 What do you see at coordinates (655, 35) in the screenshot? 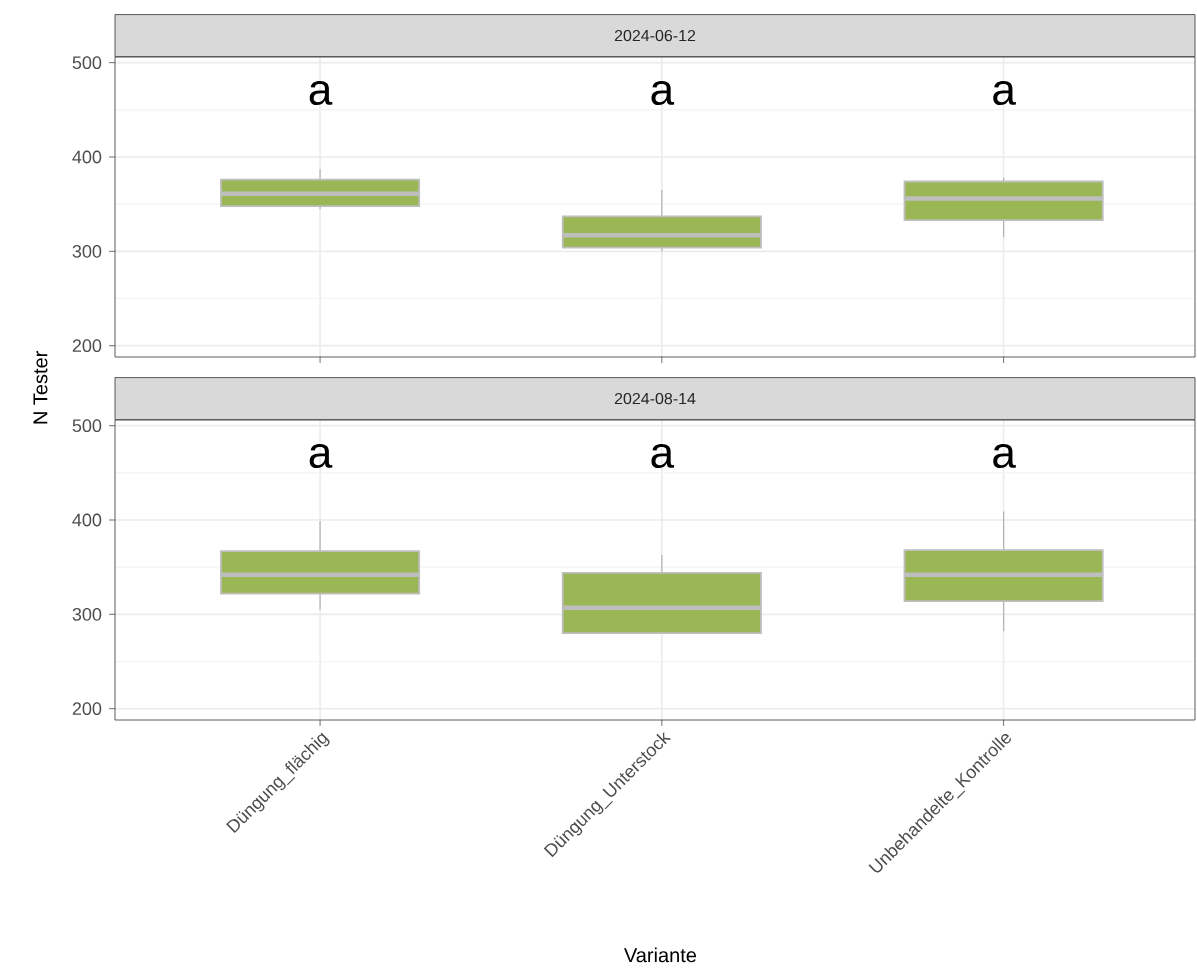
I see `chart-title: 2024-06-12` at bounding box center [655, 35].